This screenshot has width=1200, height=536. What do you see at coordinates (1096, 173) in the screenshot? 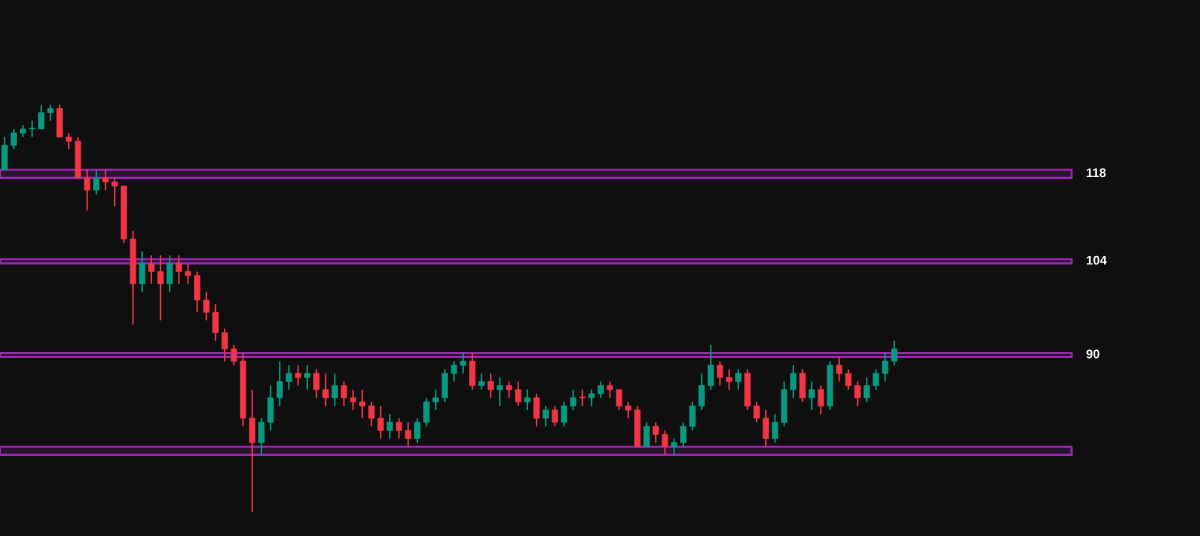
I see `band-label: 118` at bounding box center [1096, 173].